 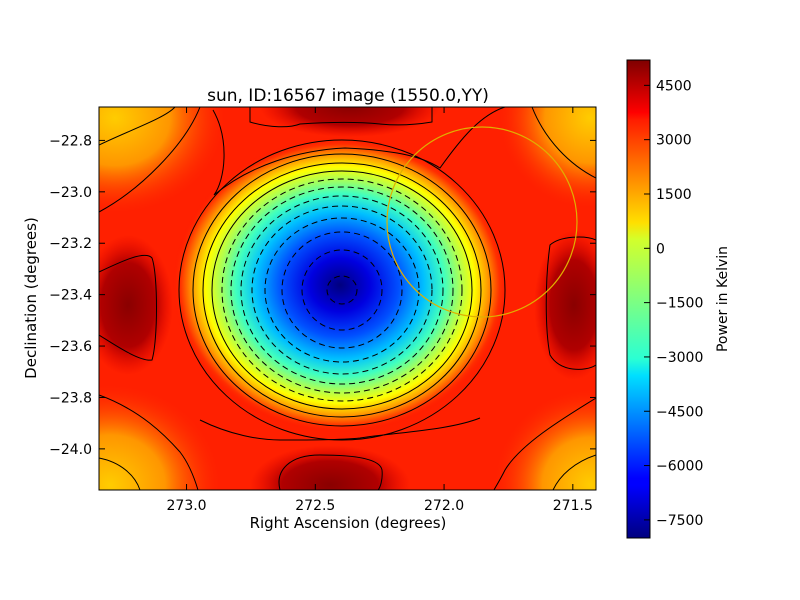 I want to click on x-tick-label: 272.0, so click(x=444, y=506).